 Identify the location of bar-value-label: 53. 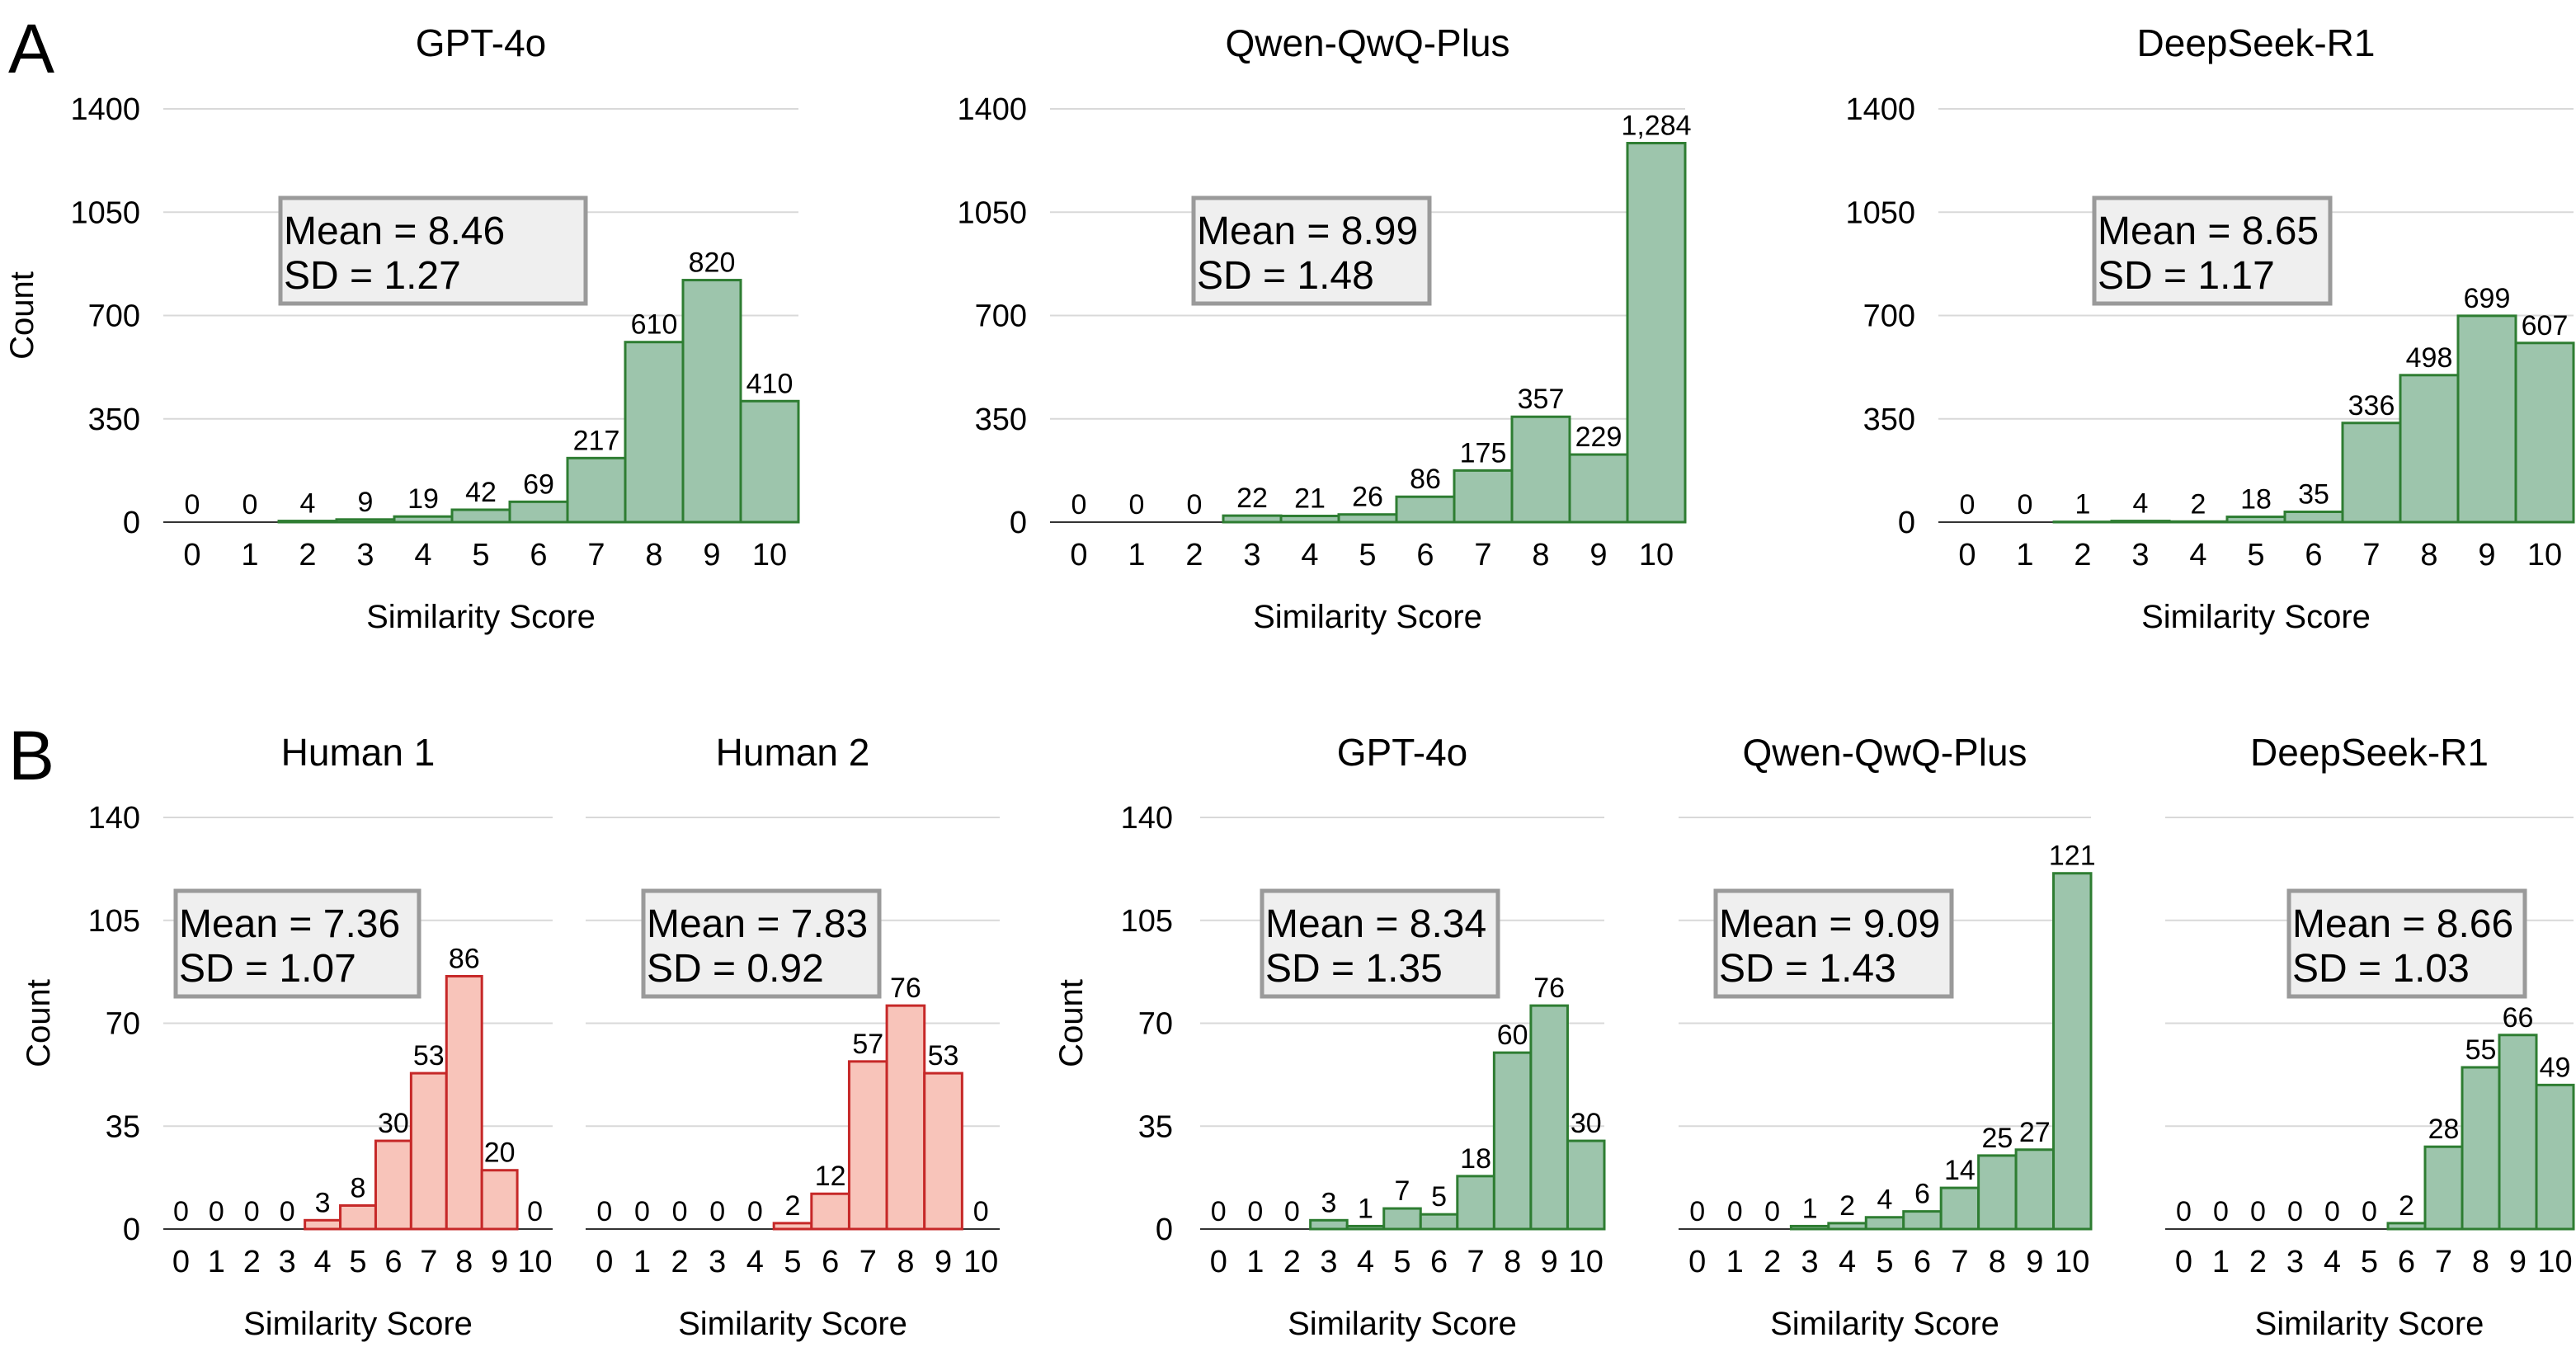
(943, 1055).